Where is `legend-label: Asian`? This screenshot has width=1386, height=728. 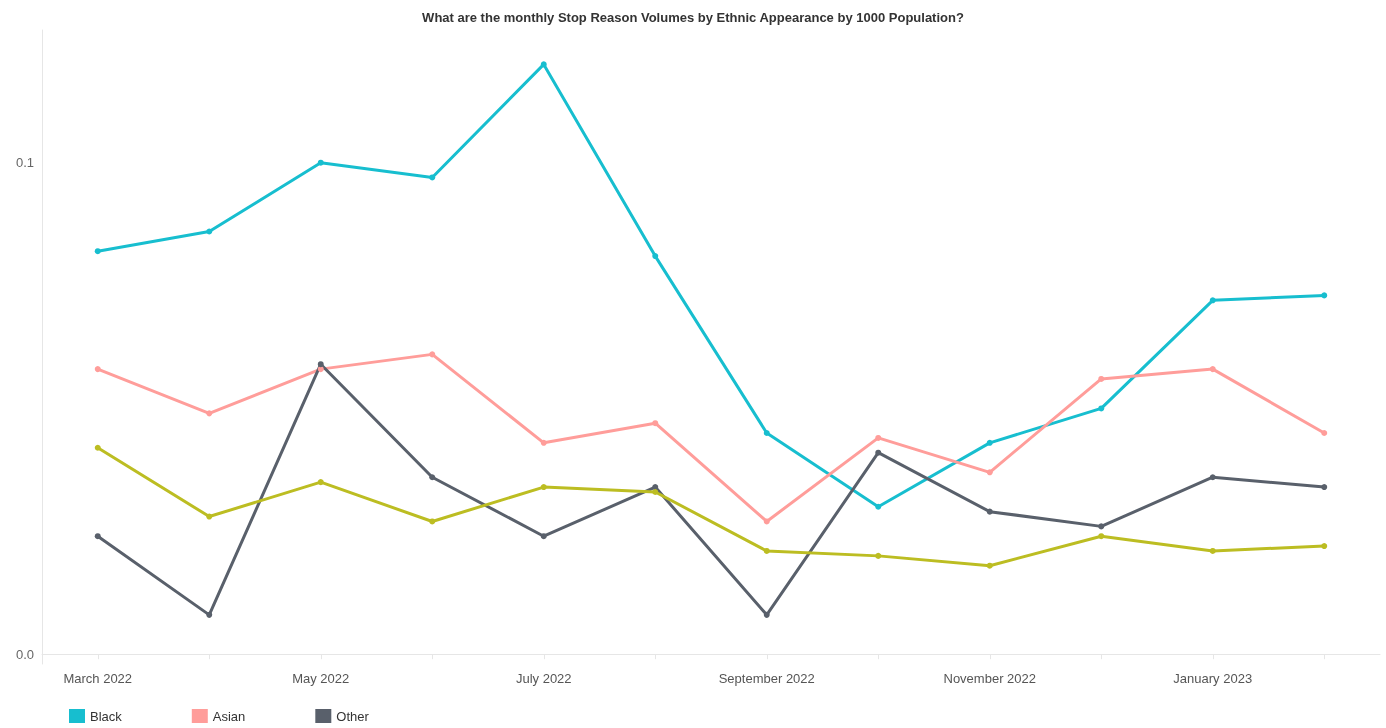
legend-label: Asian is located at coordinates (229, 716).